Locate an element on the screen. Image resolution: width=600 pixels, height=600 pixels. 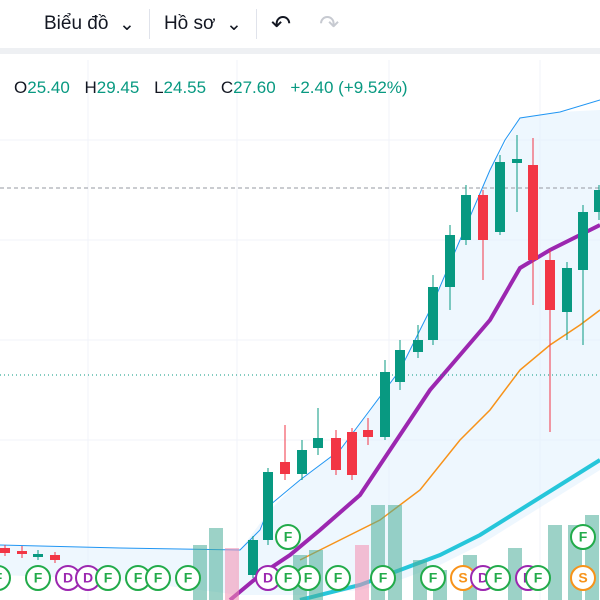
profile-menu: Hồ sơ ⌄ is located at coordinates (203, 24).